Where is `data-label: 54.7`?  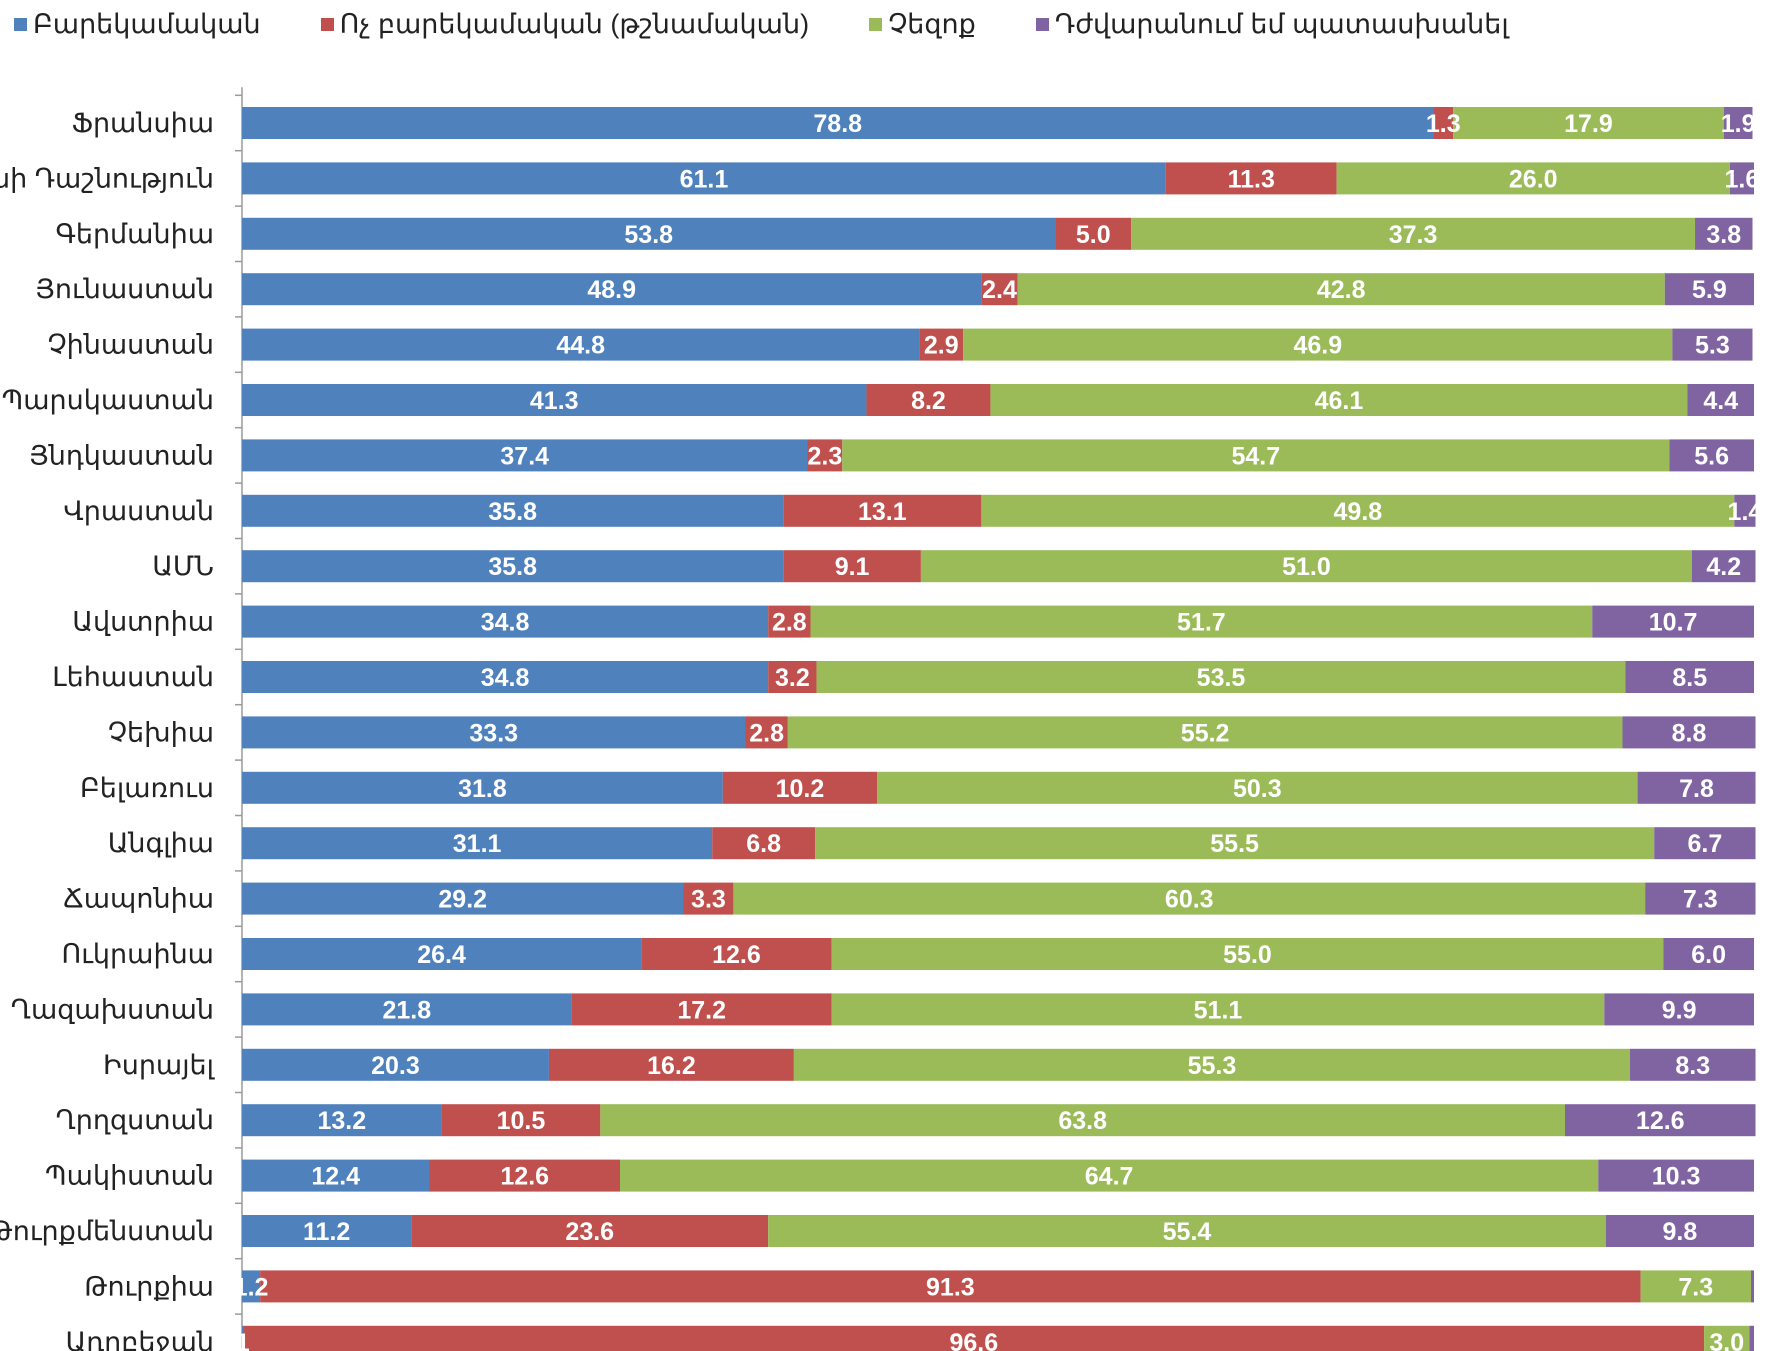 data-label: 54.7 is located at coordinates (1255, 456).